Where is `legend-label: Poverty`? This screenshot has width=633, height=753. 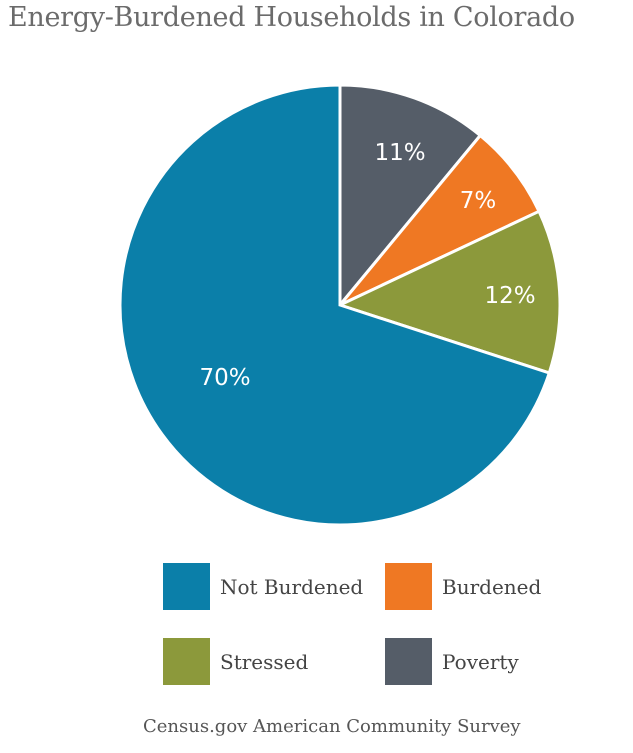 legend-label: Poverty is located at coordinates (480, 661).